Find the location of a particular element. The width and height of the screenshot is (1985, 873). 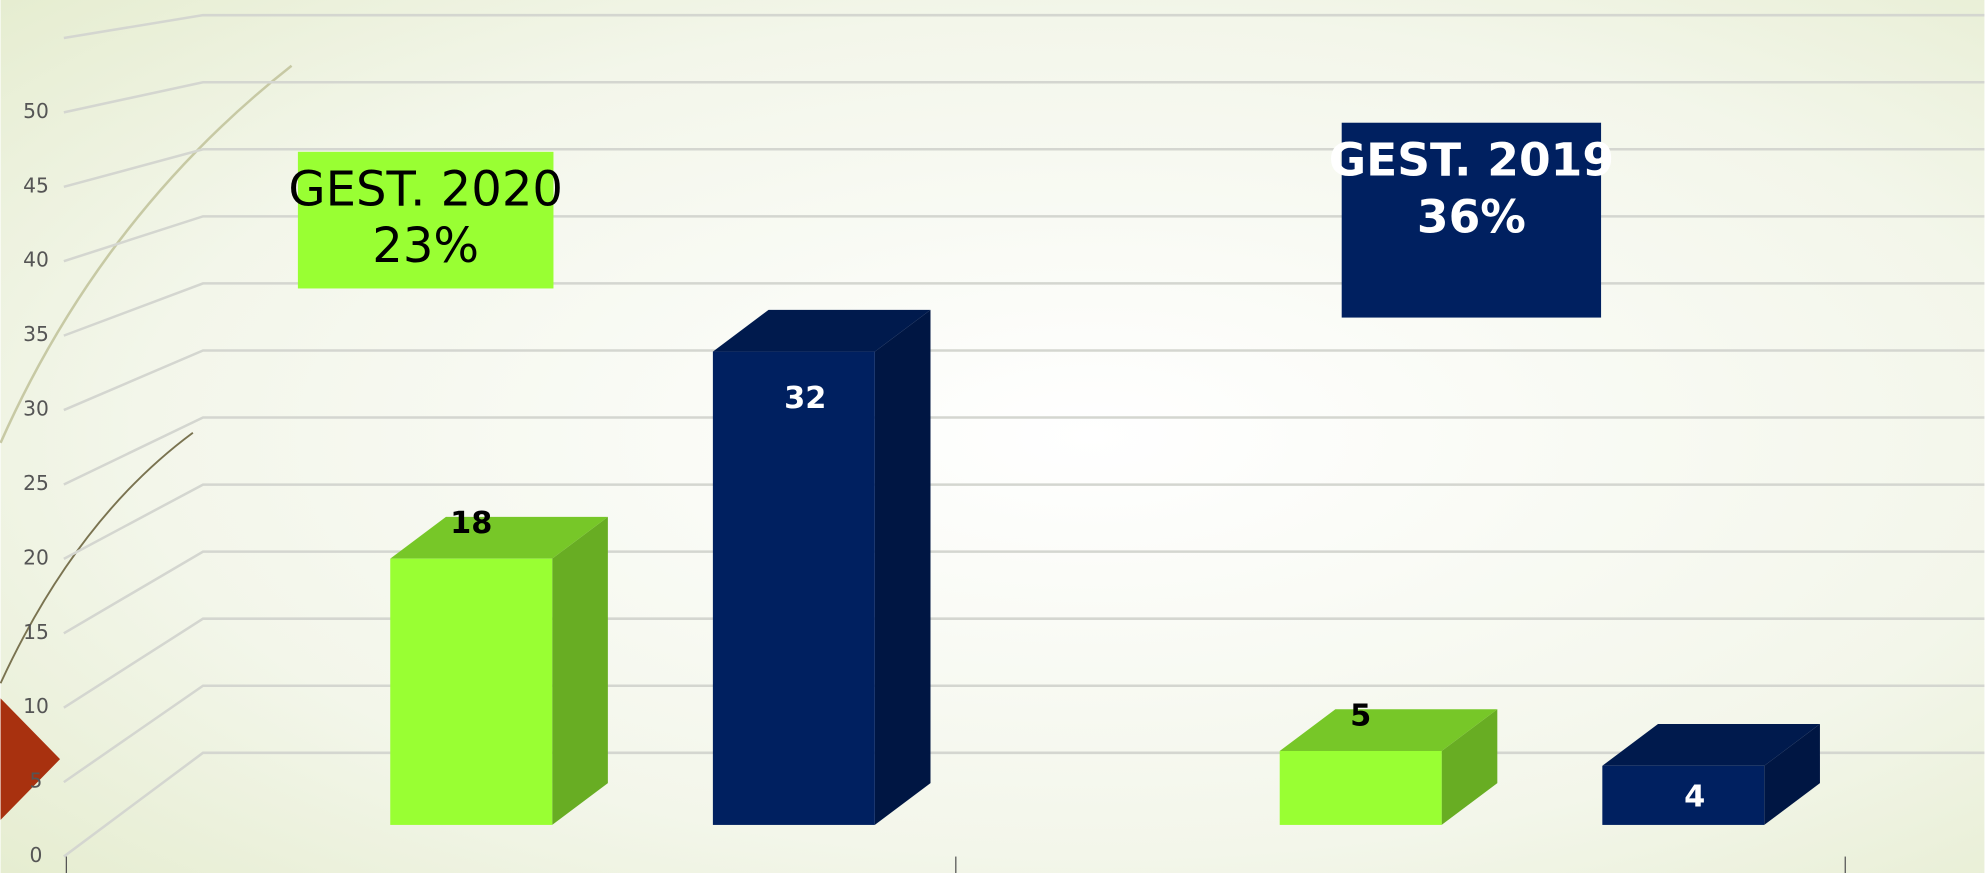

value-label: 4 is located at coordinates (1694, 796).